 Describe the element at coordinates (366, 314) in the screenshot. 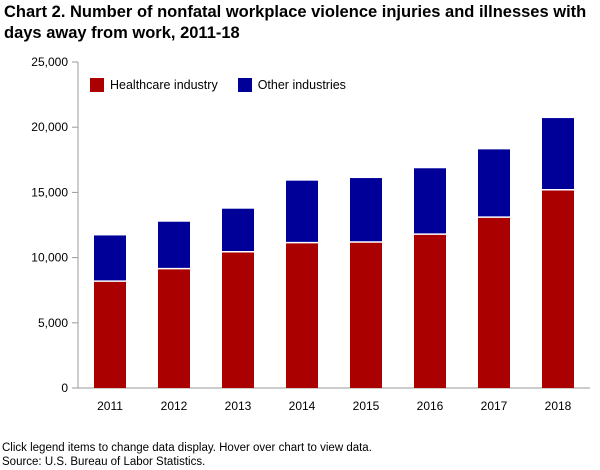

I see `bar-healthcare-2015: Healthcare industry 2015: 11,200` at that location.